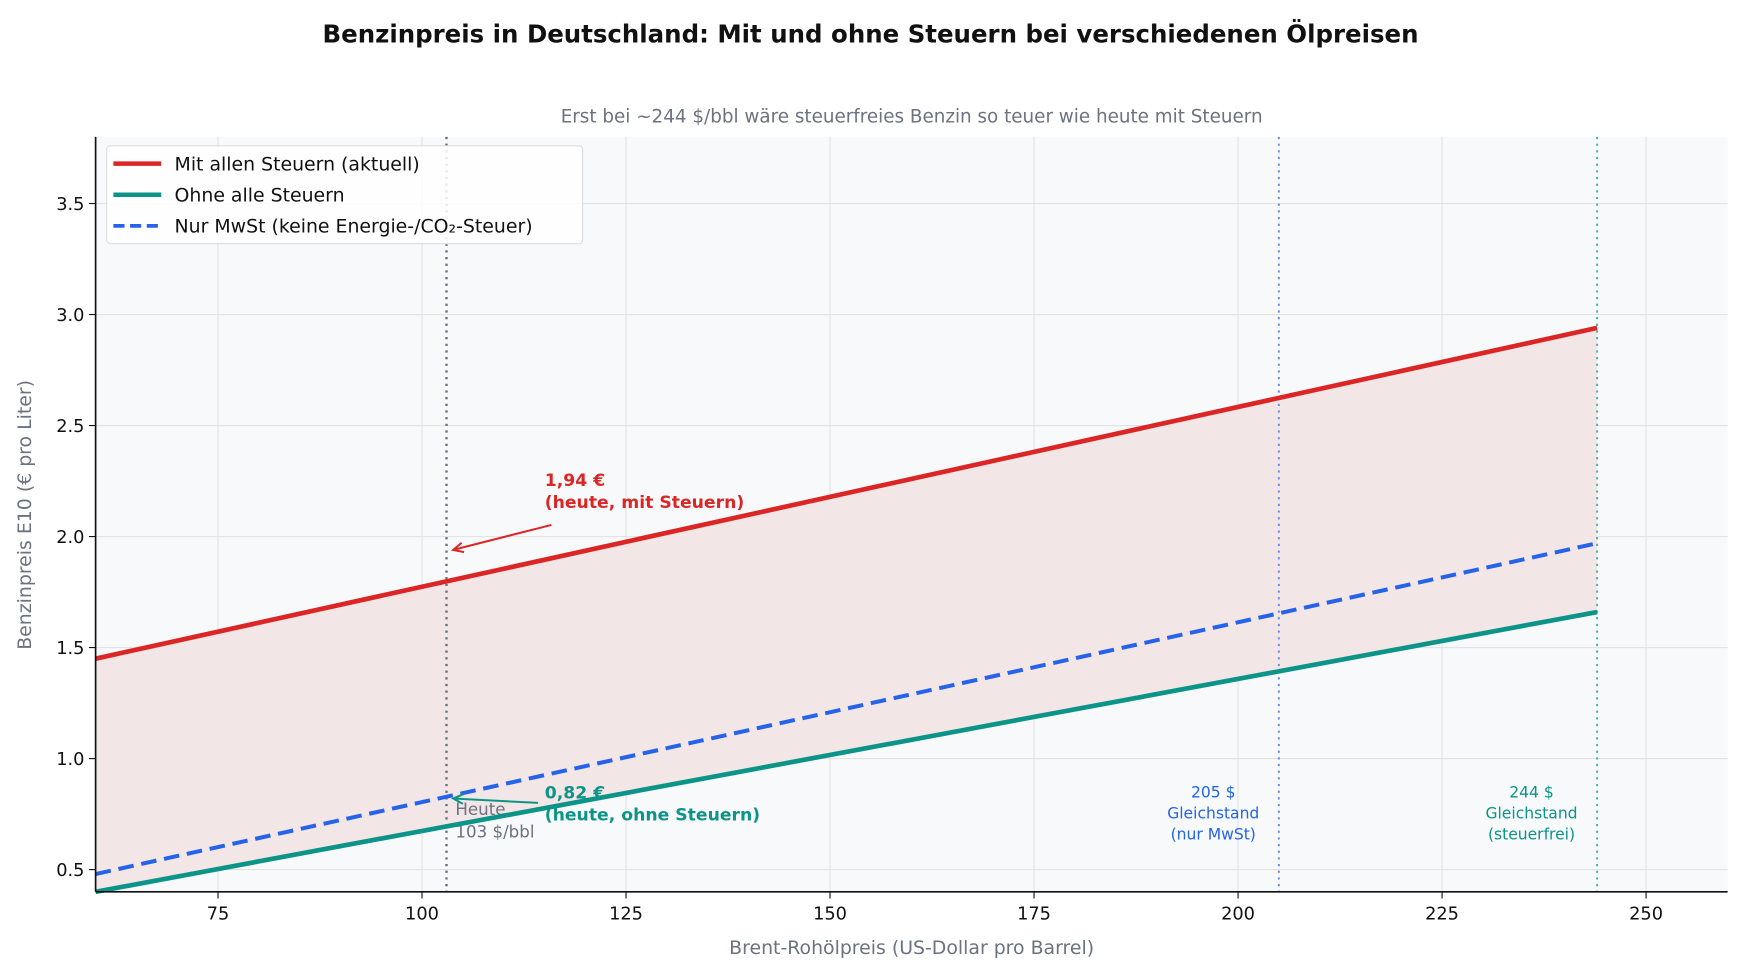  What do you see at coordinates (260, 195) in the screenshot?
I see `legend-label: Ohne alle Steuern` at bounding box center [260, 195].